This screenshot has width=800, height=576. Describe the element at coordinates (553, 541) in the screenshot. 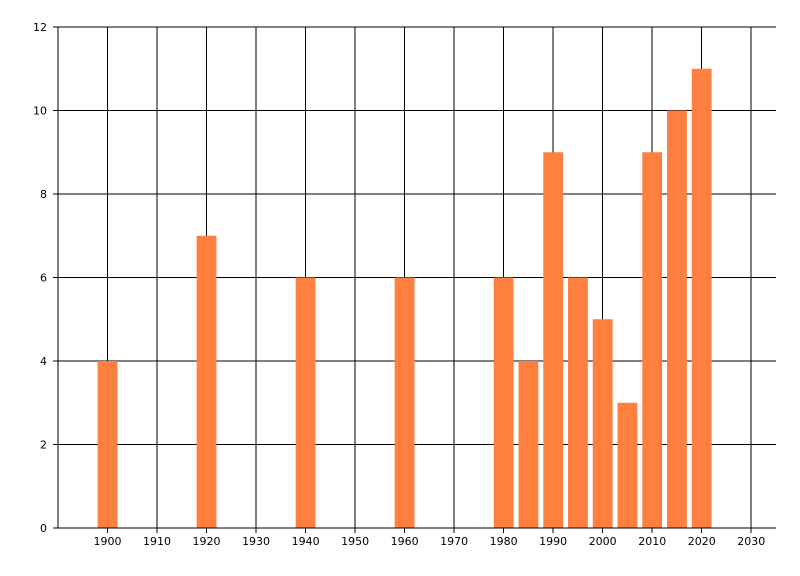

I see `x-tick-label: 1990` at that location.